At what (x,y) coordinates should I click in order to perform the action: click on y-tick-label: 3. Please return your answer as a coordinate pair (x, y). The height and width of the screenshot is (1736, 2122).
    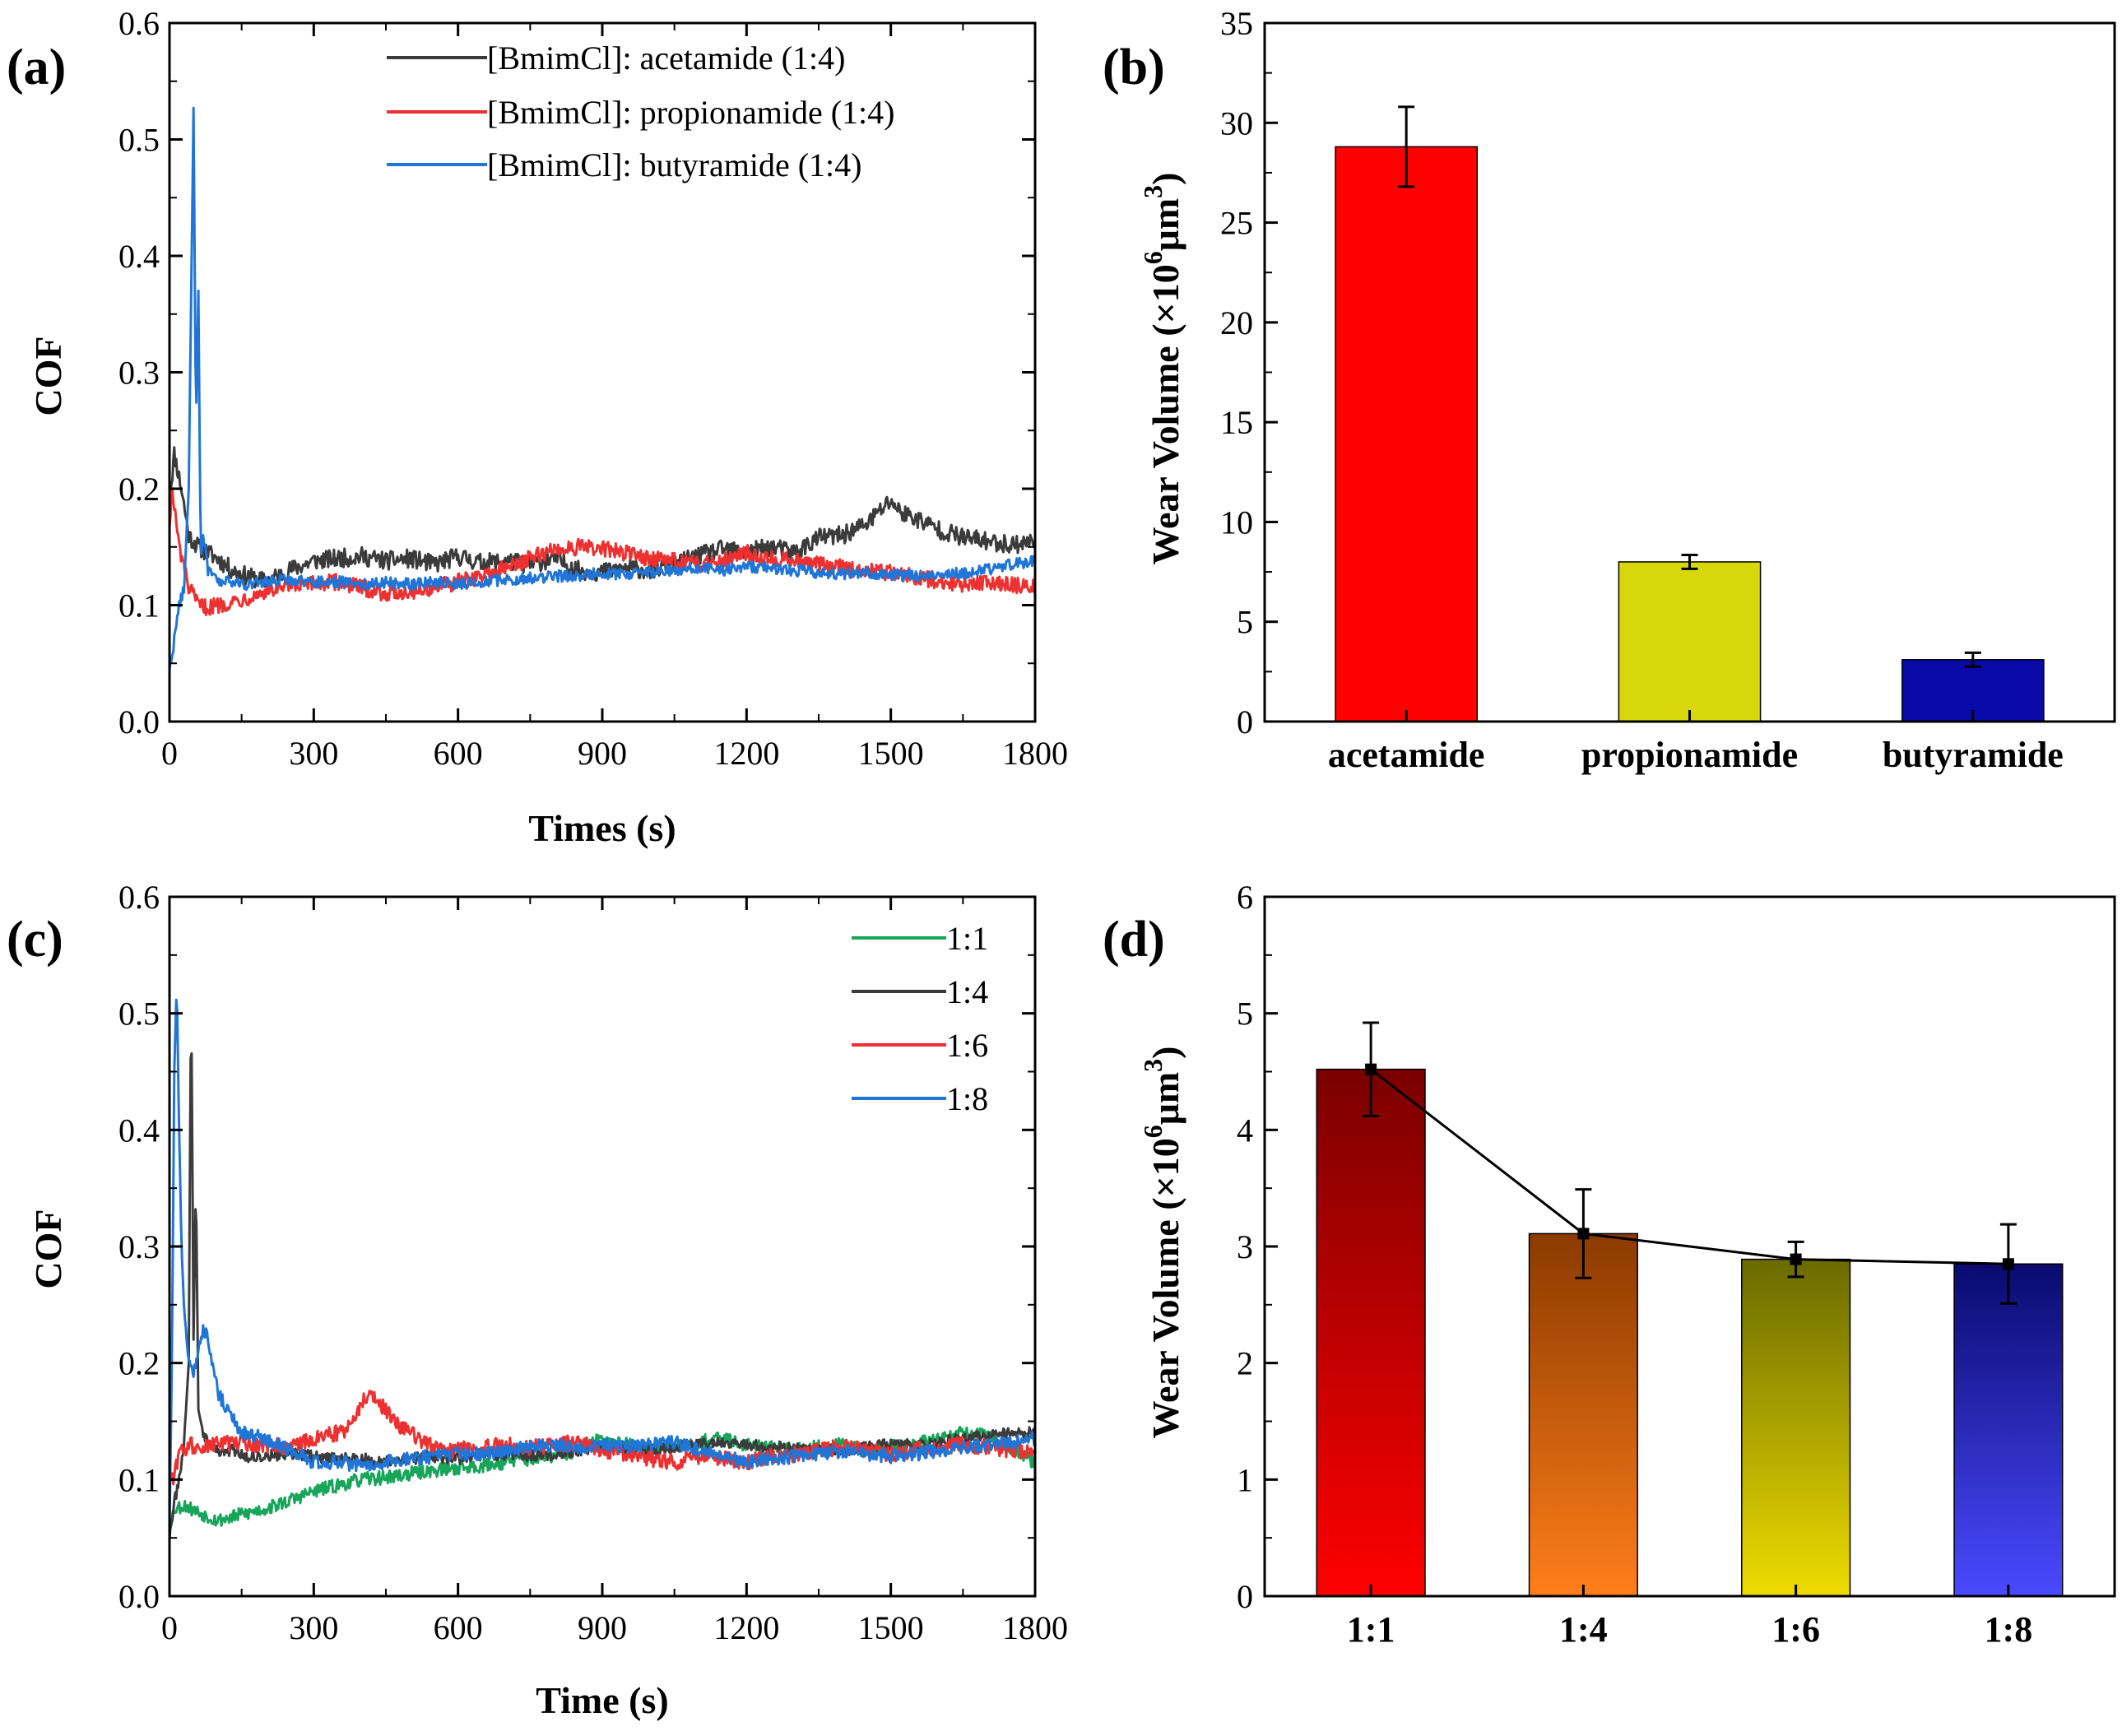
    Looking at the image, I should click on (1245, 1246).